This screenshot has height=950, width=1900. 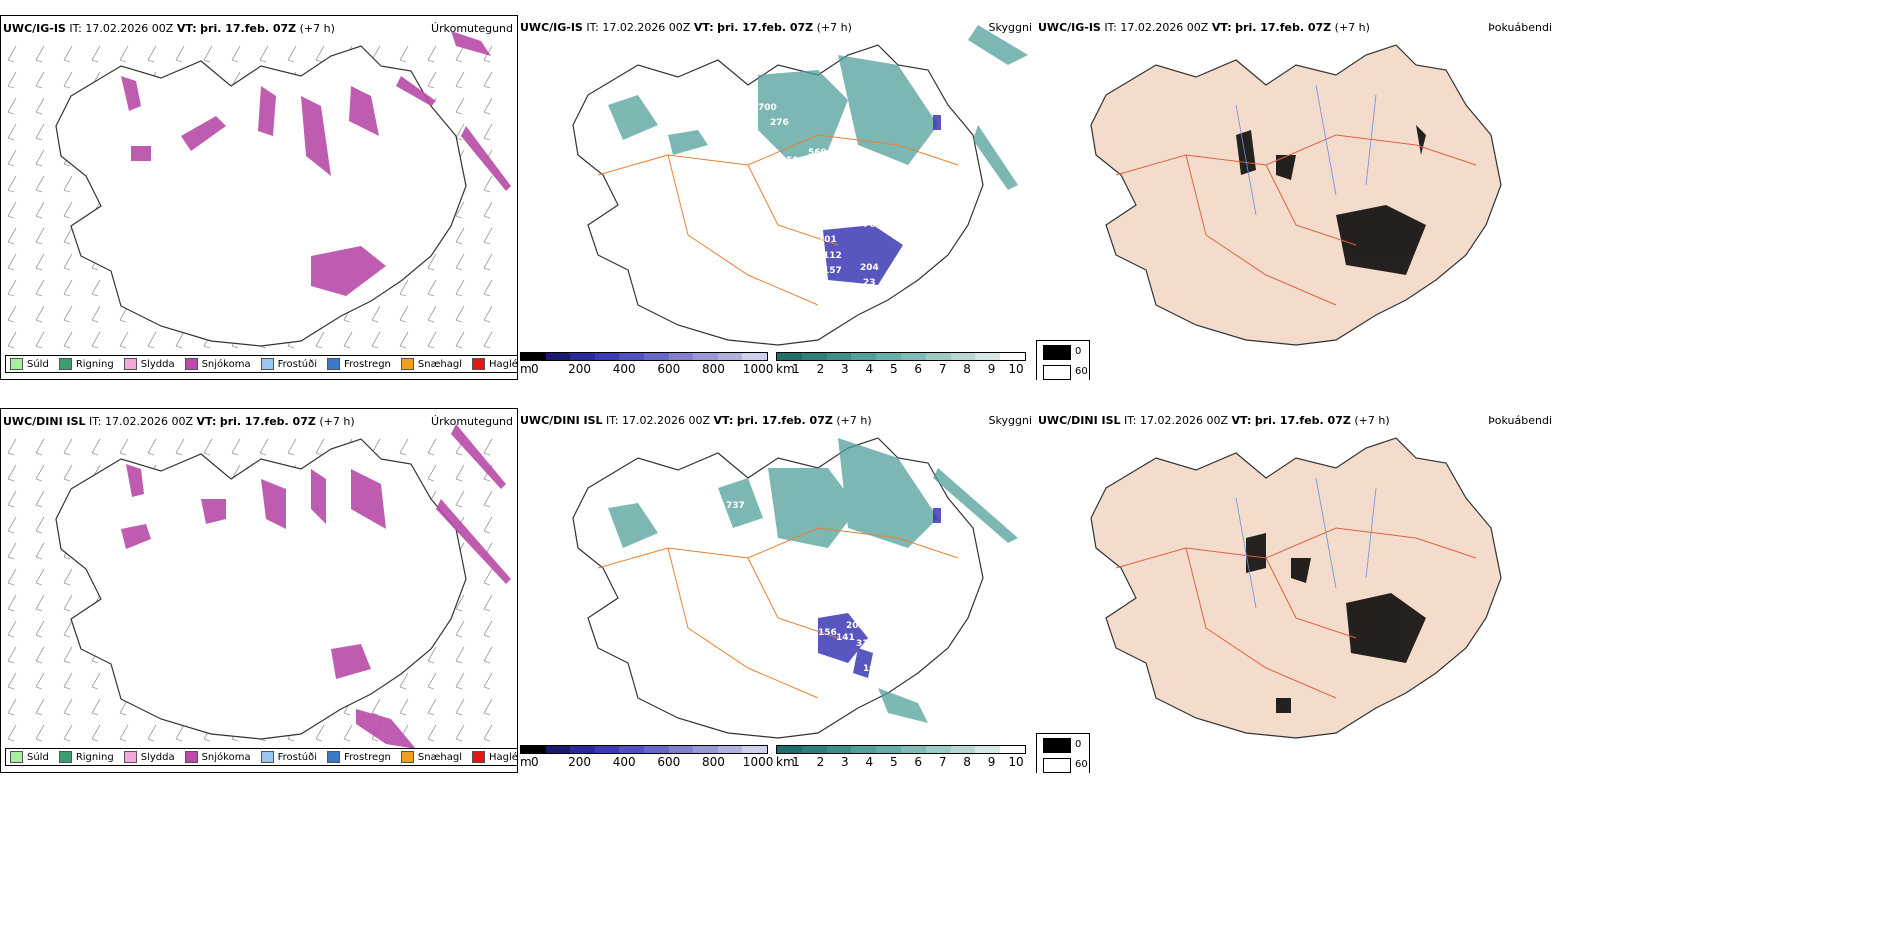 I want to click on cloudbase-tick: 1000, so click(x=758, y=369).